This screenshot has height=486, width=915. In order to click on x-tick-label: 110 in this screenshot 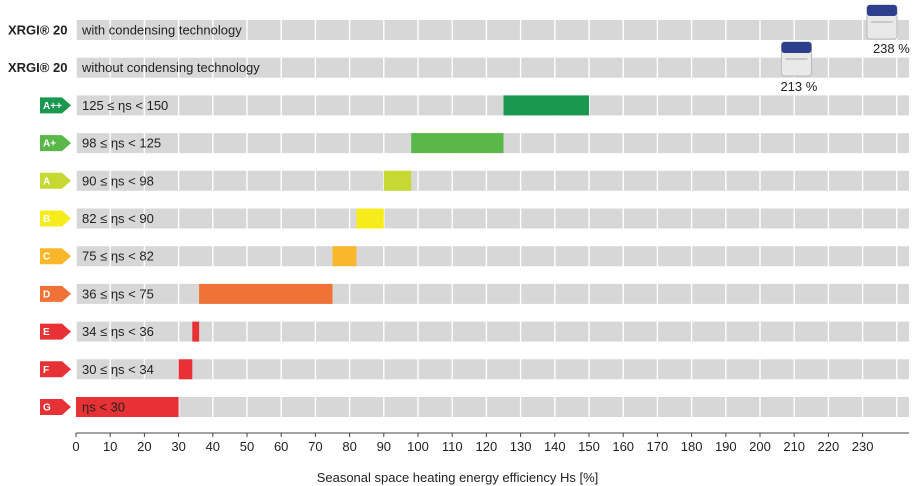, I will do `click(452, 446)`.